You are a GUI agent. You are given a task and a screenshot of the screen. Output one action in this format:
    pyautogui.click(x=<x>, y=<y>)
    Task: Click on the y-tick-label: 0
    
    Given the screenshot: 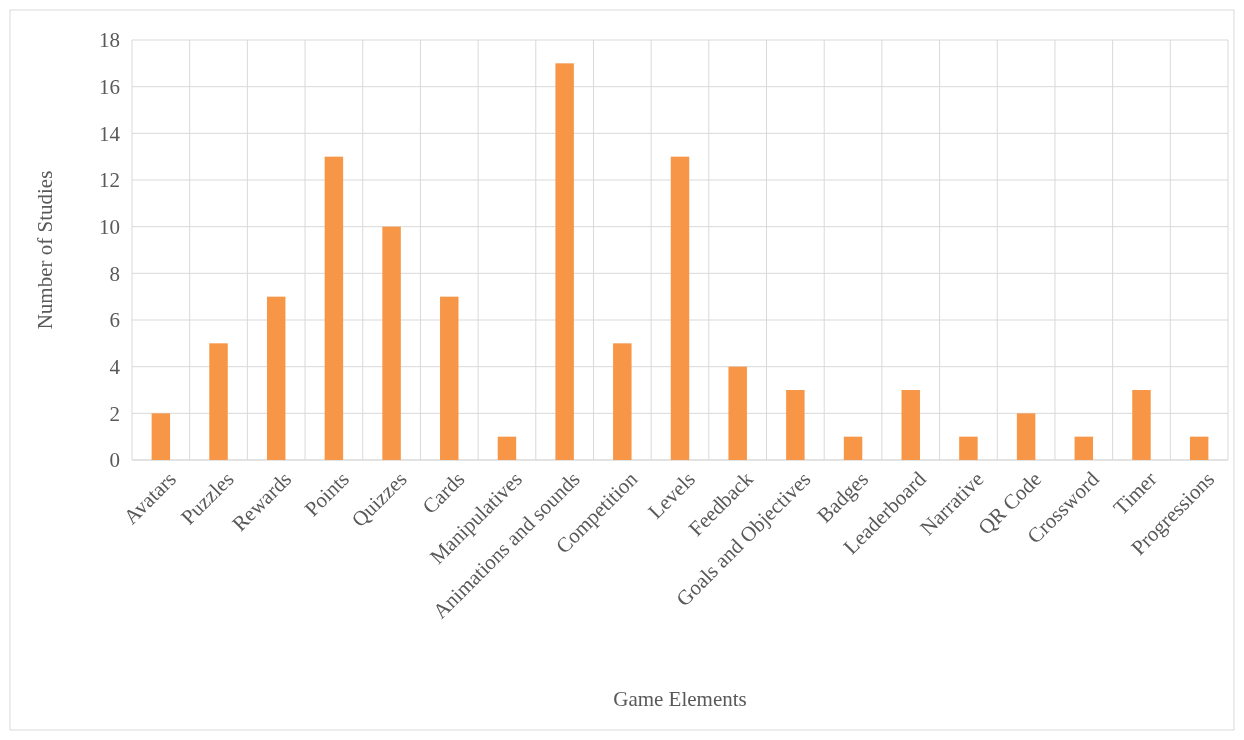 What is the action you would take?
    pyautogui.click(x=114, y=460)
    